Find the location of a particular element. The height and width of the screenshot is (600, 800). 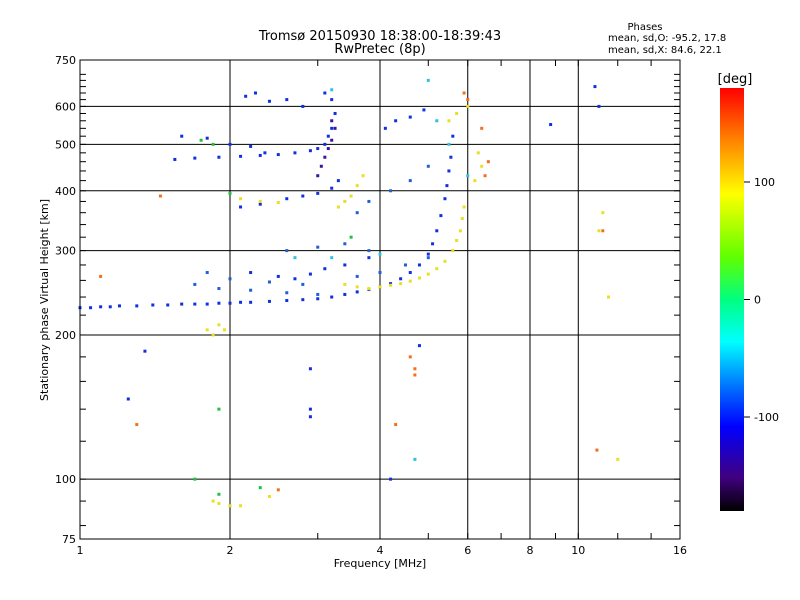

x-tick-label: 2 is located at coordinates (230, 550).